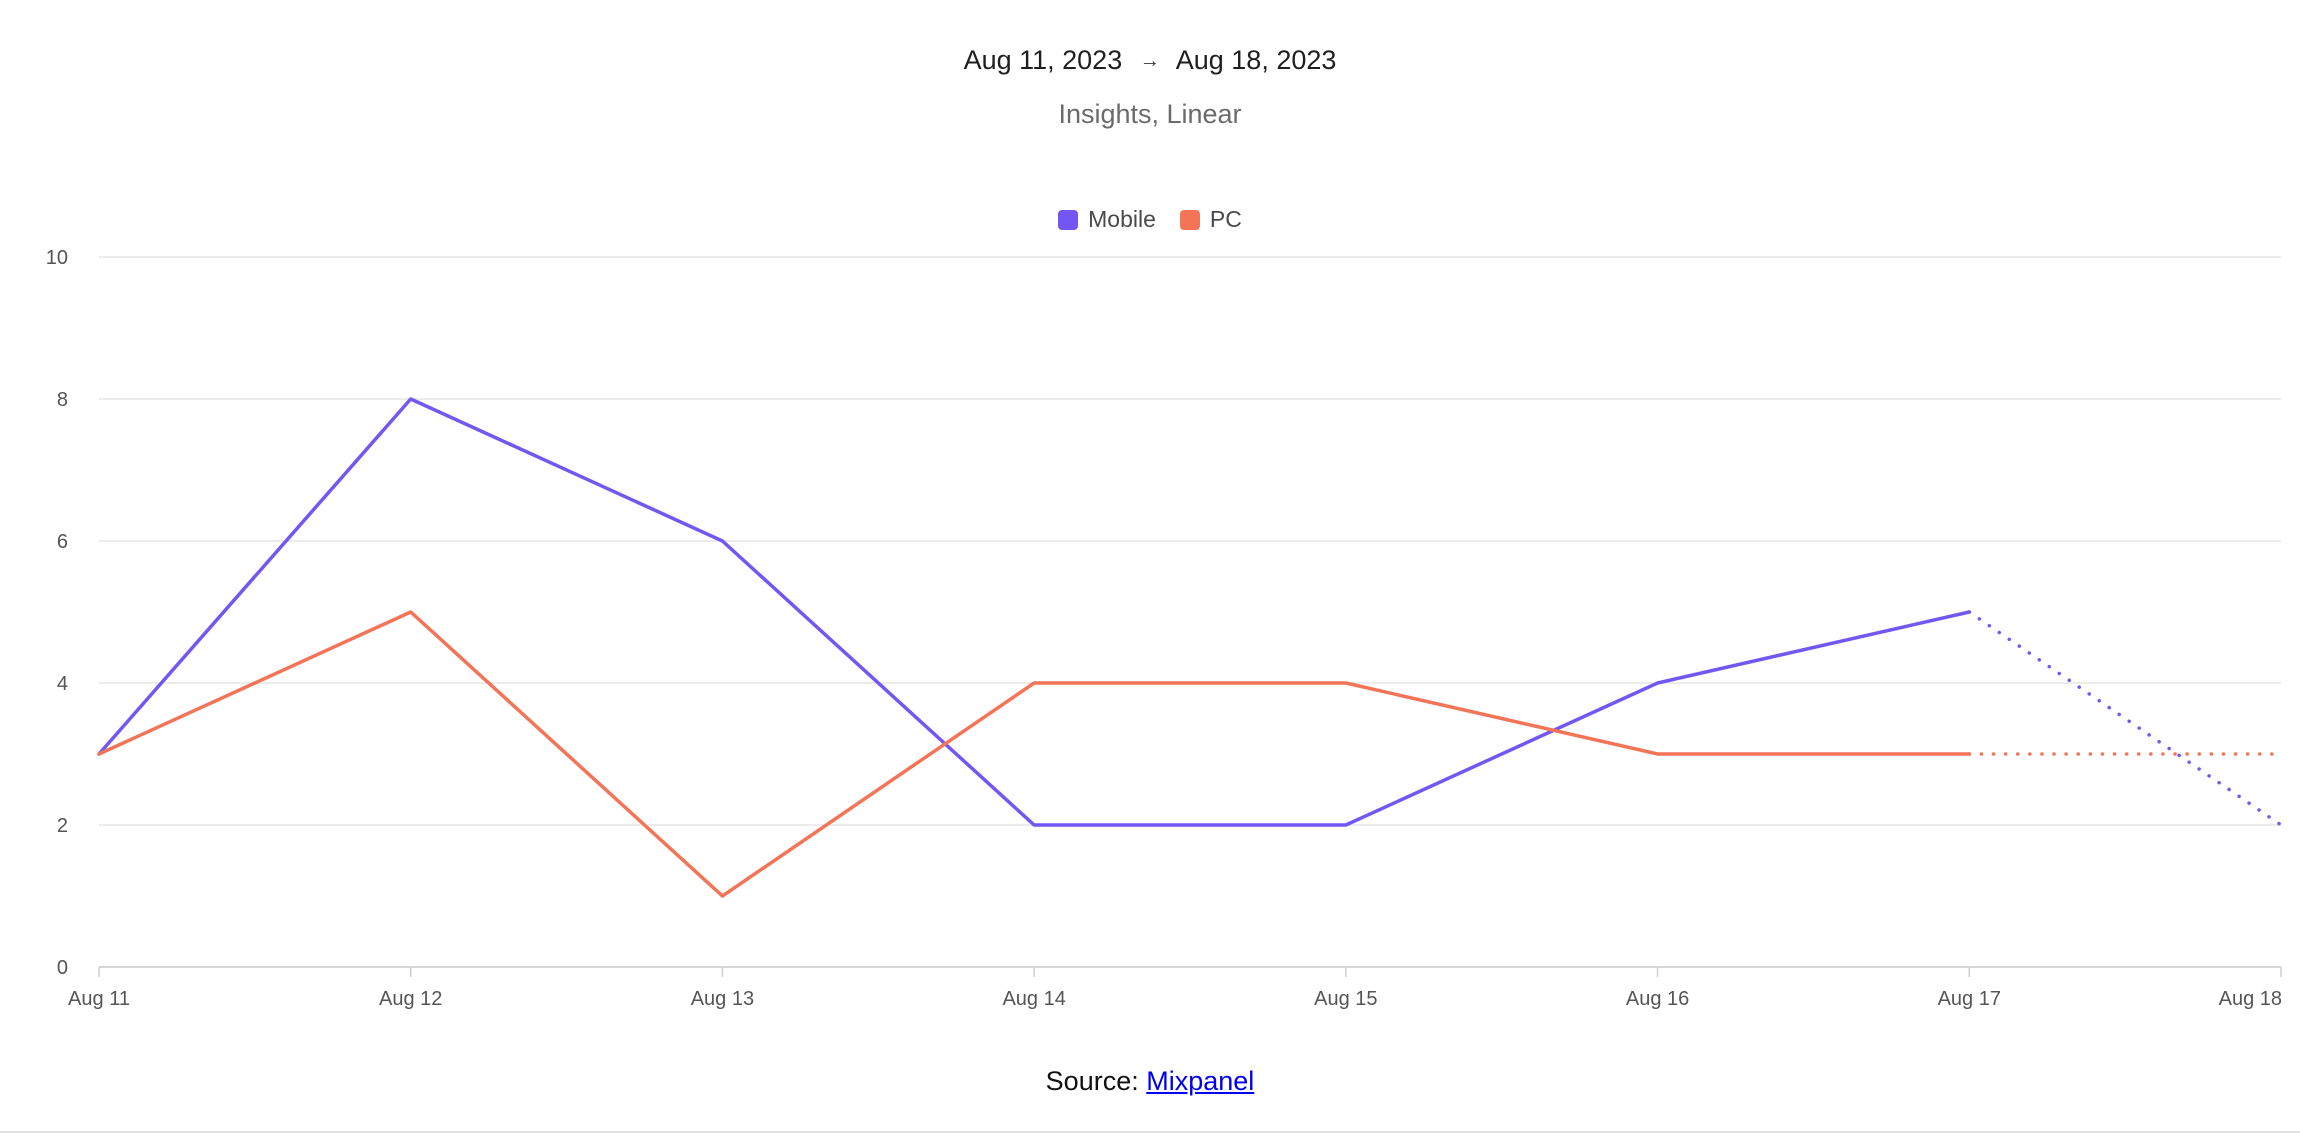  What do you see at coordinates (1256, 60) in the screenshot?
I see `end-date: Aug 18, 2023` at bounding box center [1256, 60].